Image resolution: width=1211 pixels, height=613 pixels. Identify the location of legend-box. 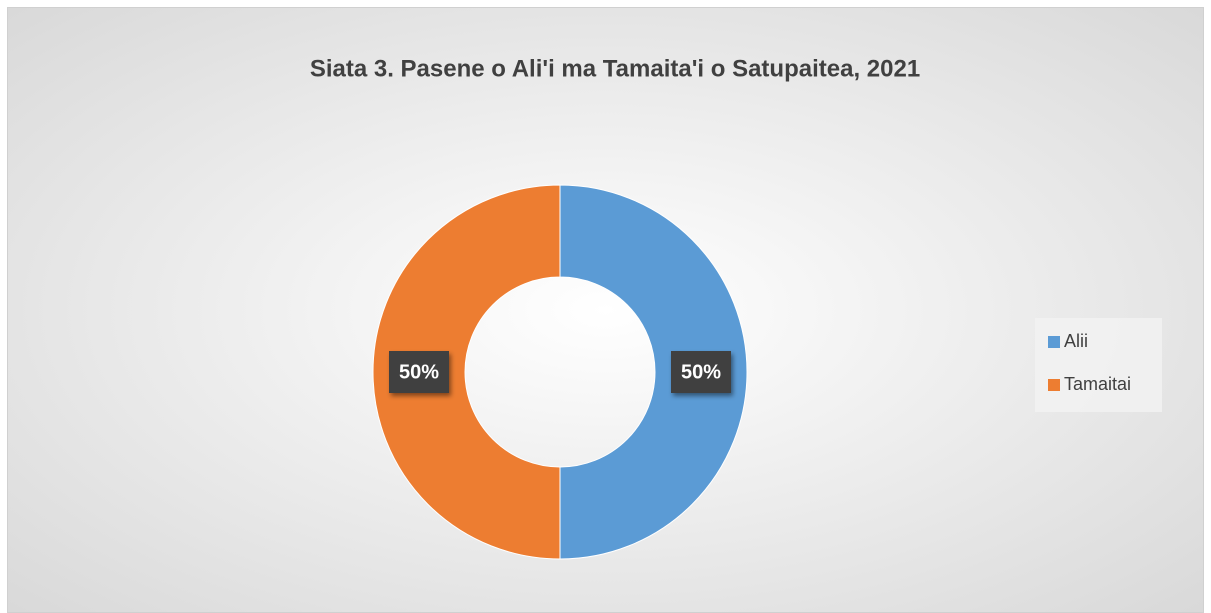
(1098, 365).